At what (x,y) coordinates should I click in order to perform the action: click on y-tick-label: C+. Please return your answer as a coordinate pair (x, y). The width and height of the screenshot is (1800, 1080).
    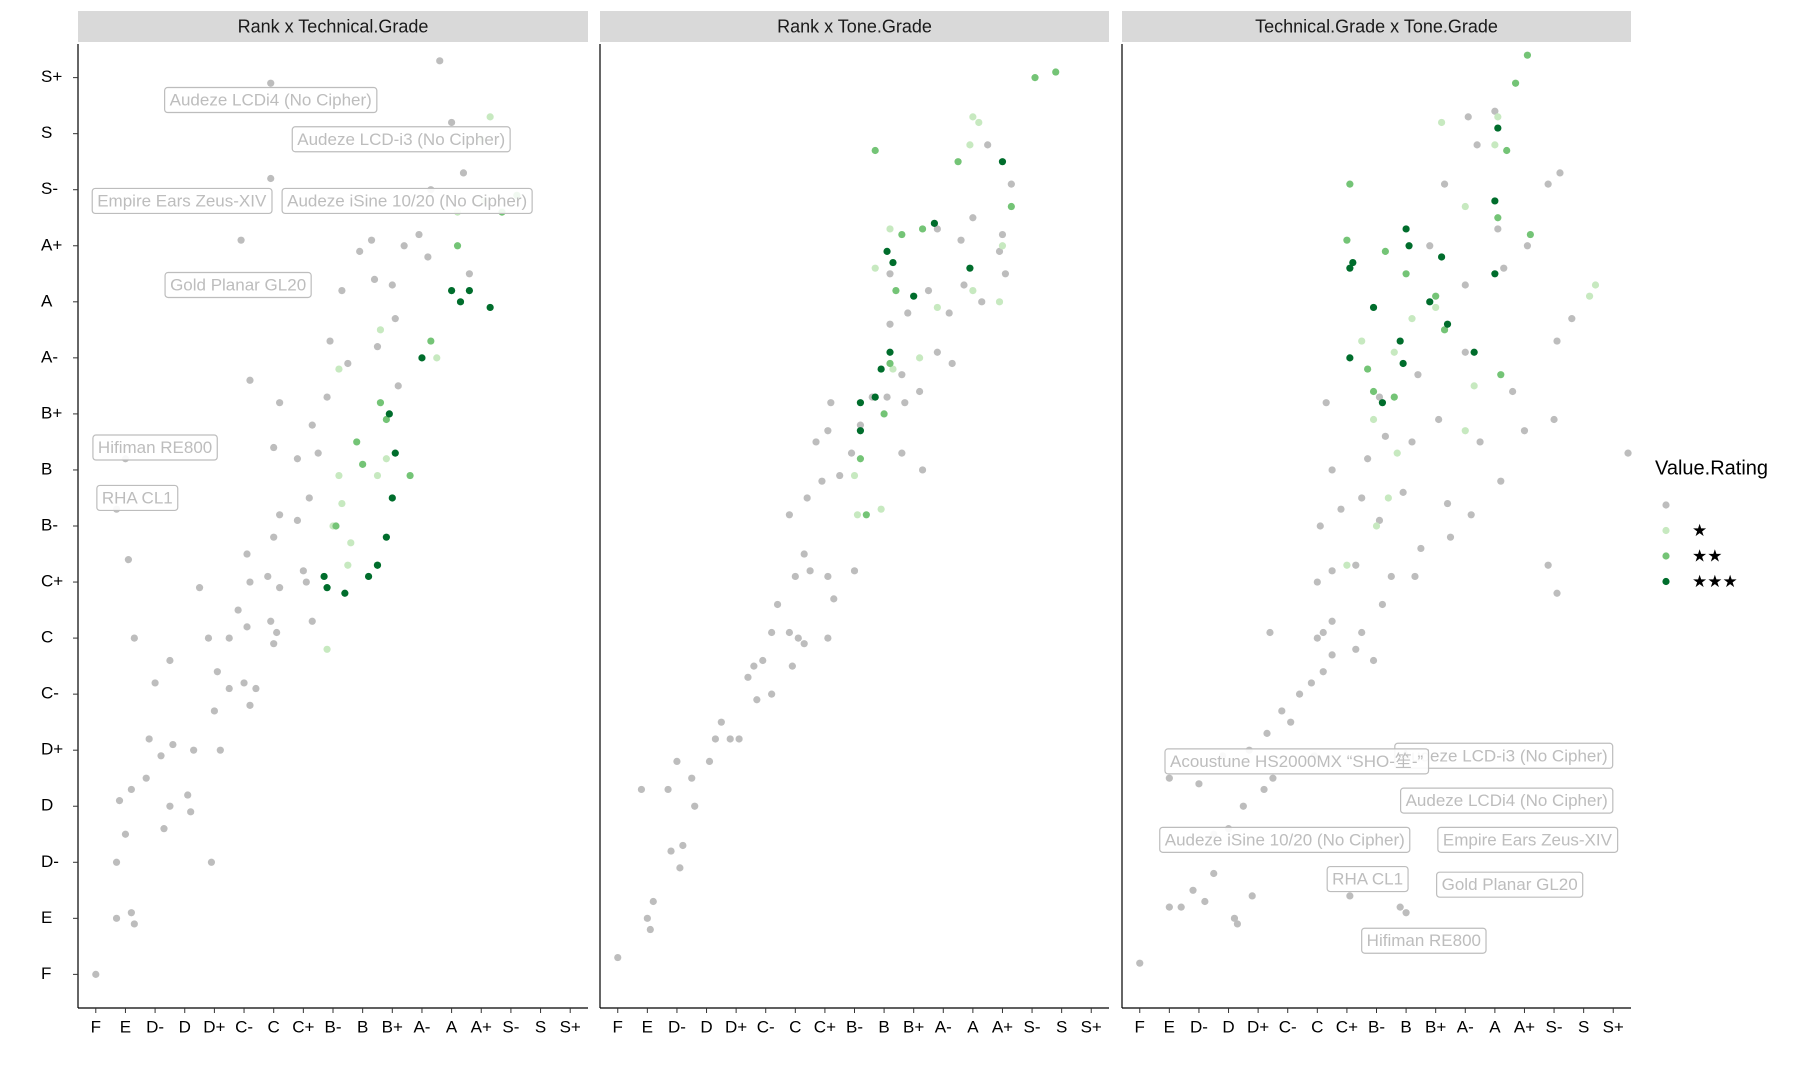
    Looking at the image, I should click on (52, 581).